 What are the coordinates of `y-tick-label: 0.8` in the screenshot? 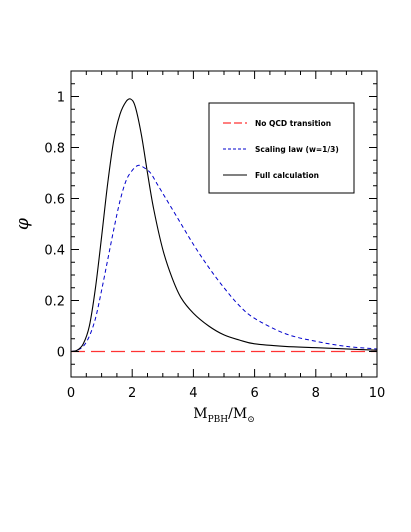 It's located at (54, 149).